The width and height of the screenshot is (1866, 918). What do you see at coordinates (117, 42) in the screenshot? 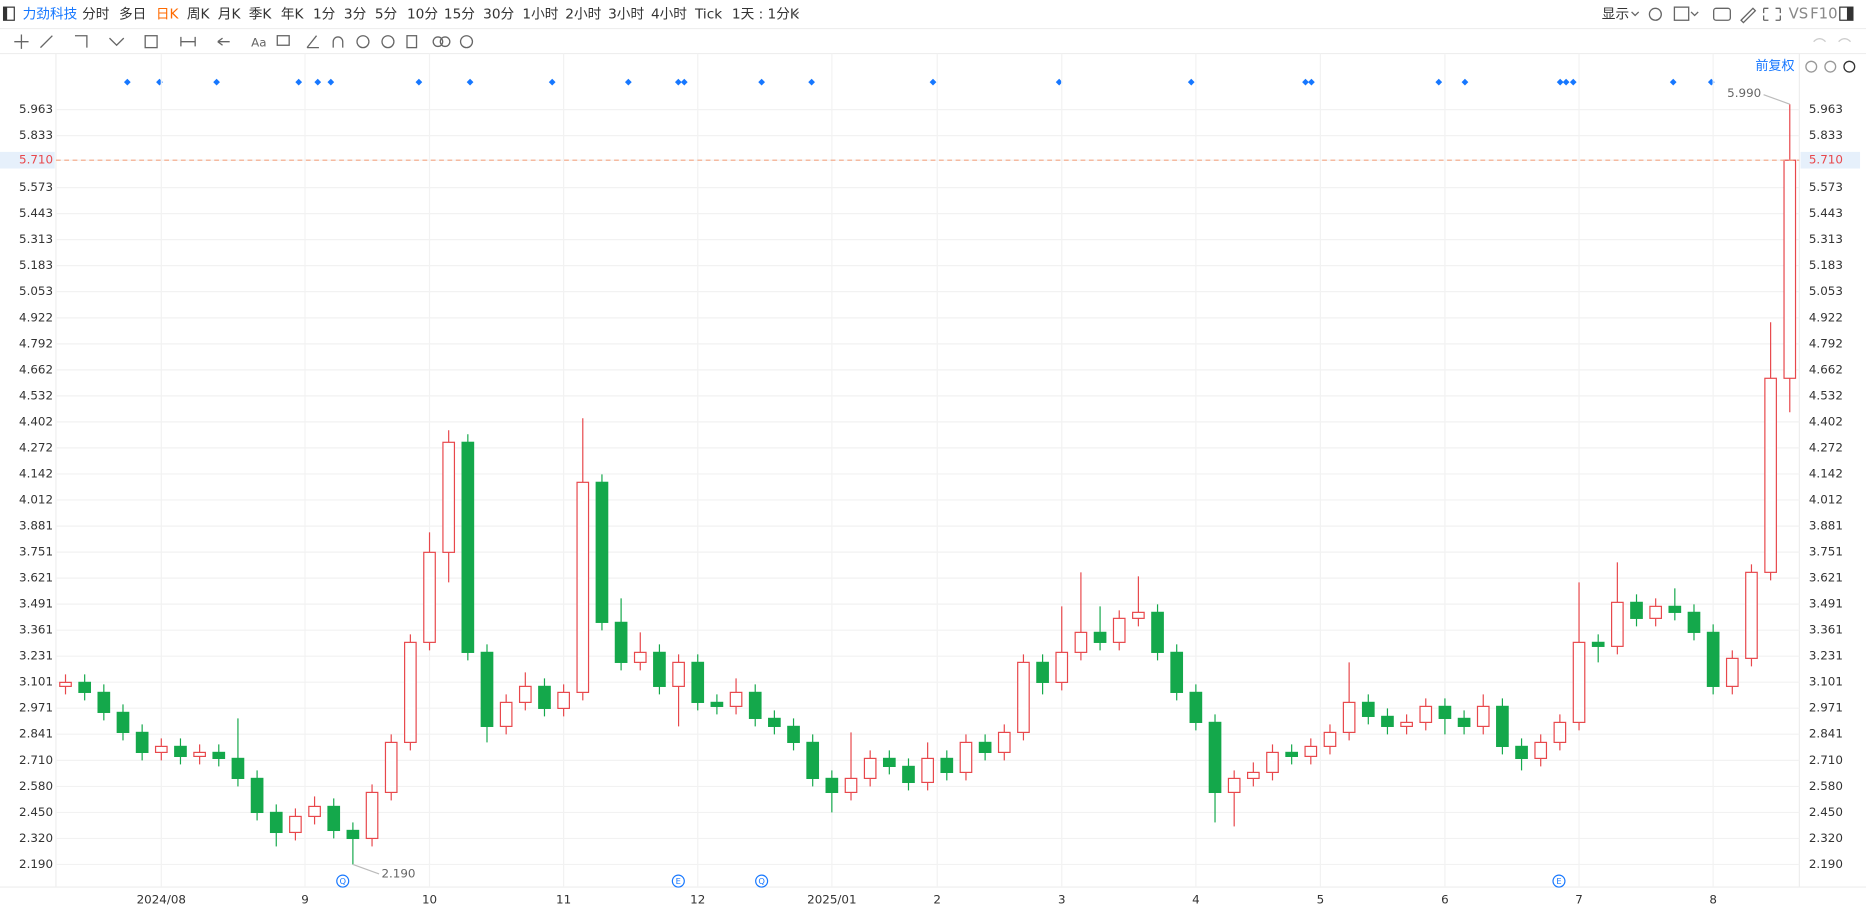
I see `wave-tool` at bounding box center [117, 42].